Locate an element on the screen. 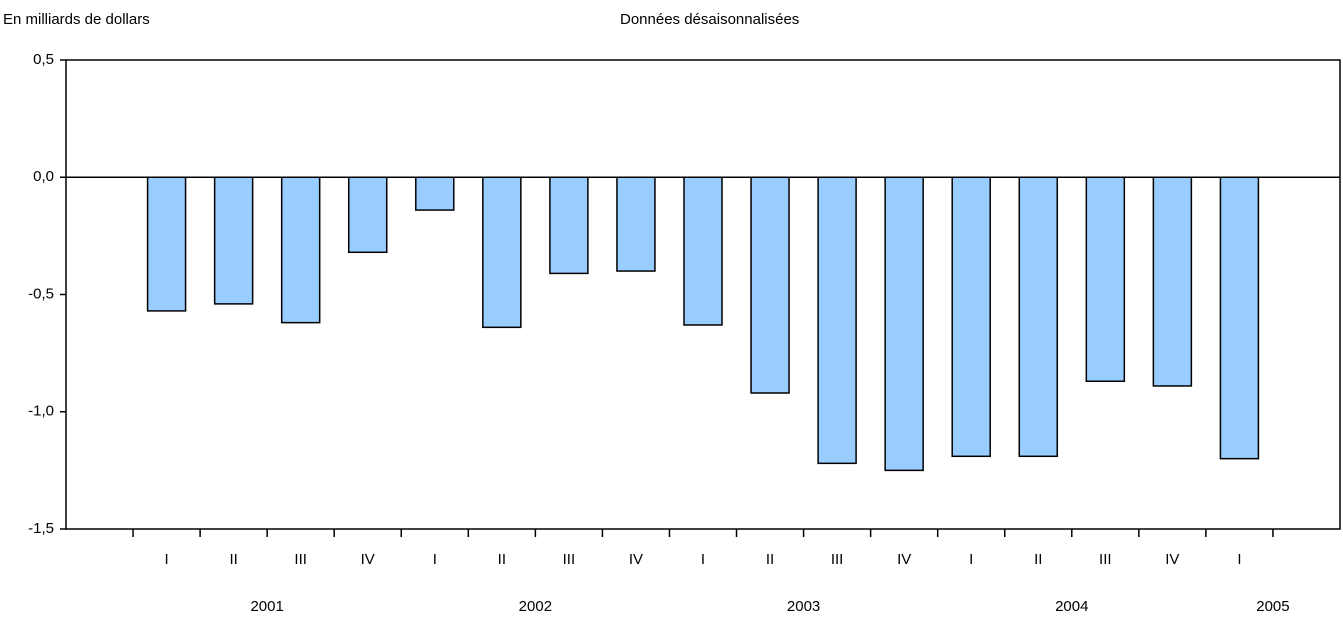  y-tick-label: 0,0 is located at coordinates (43, 176).